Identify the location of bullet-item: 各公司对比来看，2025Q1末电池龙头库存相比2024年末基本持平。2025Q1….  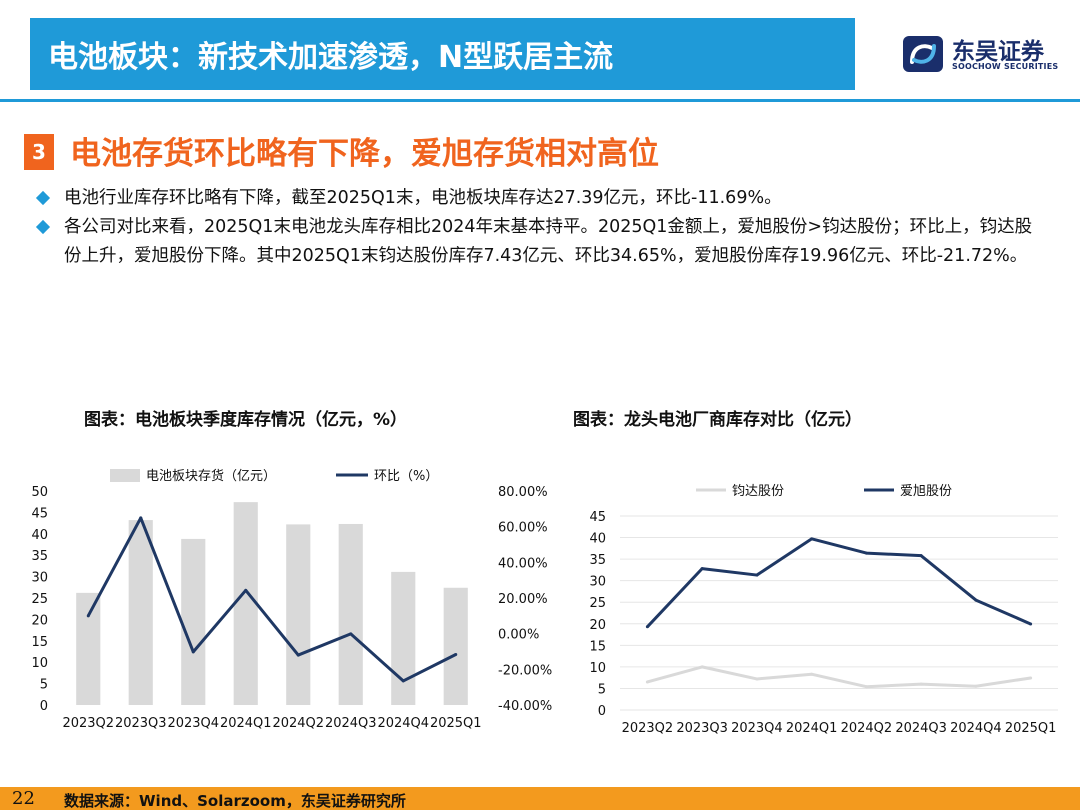
(539, 242).